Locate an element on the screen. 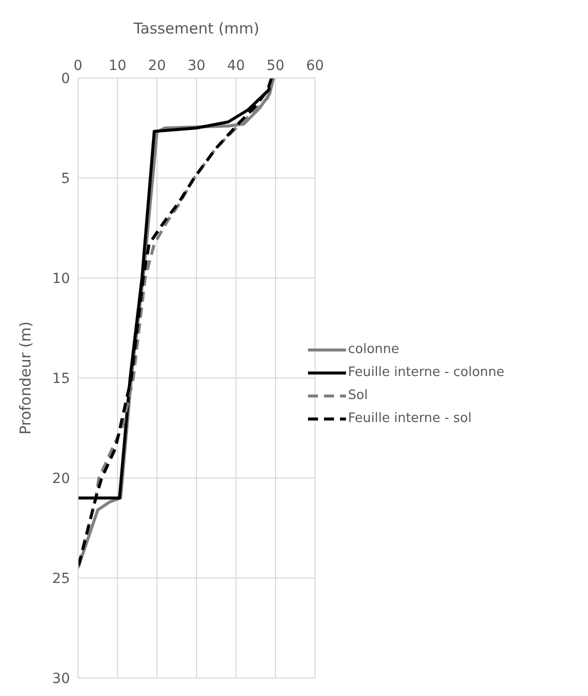 The height and width of the screenshot is (696, 588). legend-label: Sol is located at coordinates (358, 395).